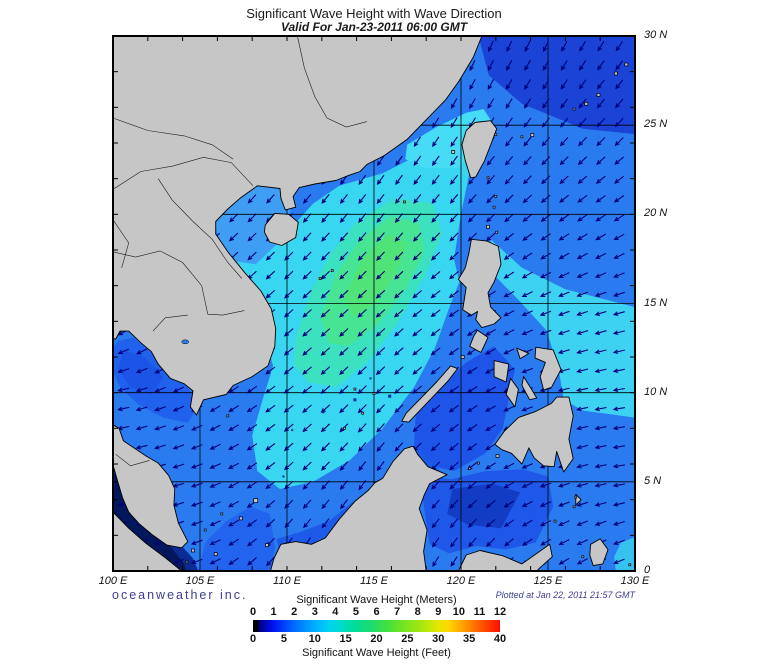  I want to click on meters-tick: 6, so click(376, 612).